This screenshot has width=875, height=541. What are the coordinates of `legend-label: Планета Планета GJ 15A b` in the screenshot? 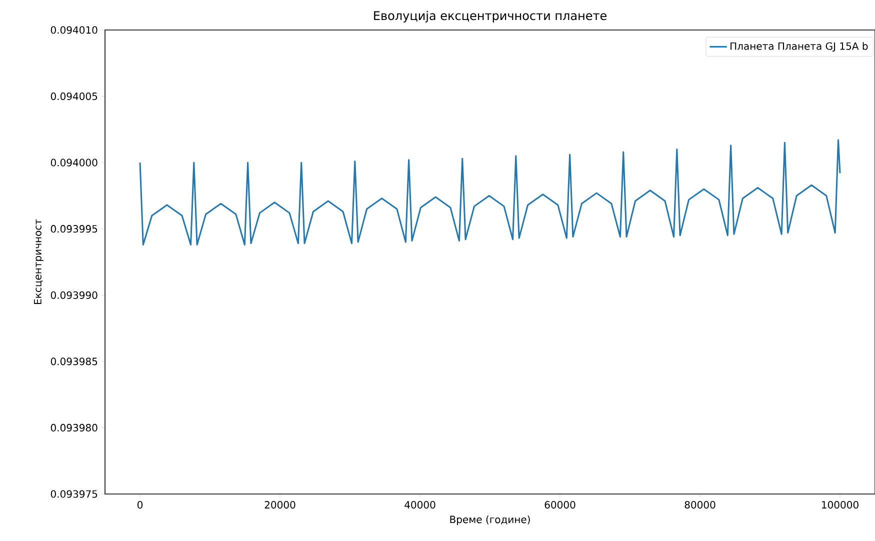 It's located at (799, 47).